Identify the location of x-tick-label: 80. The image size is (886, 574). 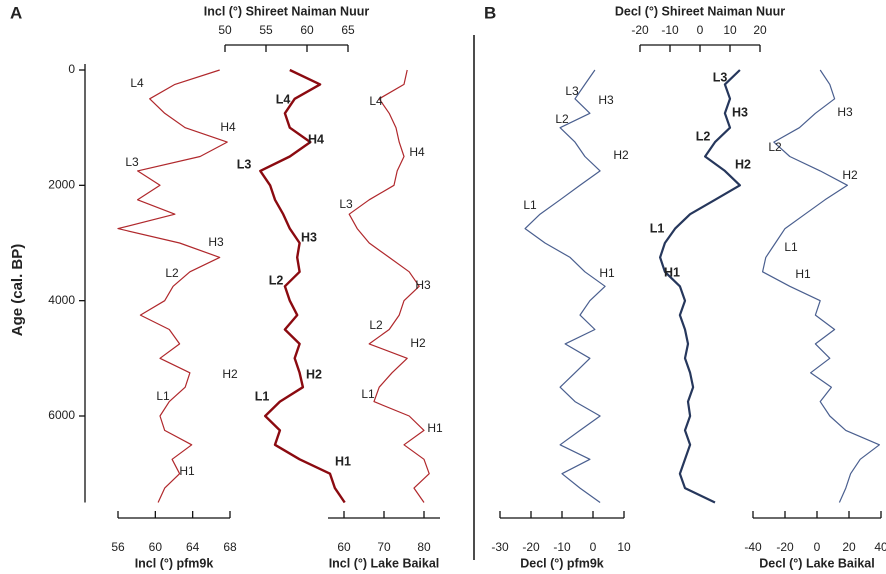
(424, 547).